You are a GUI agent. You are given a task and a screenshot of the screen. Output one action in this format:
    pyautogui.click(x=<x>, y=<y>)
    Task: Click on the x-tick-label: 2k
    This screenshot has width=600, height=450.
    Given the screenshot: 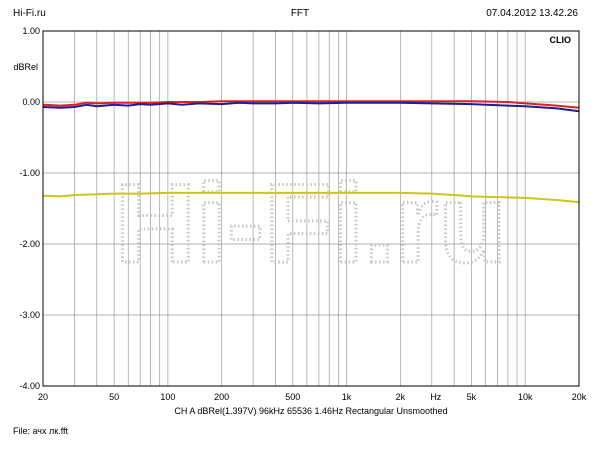 What is the action you would take?
    pyautogui.click(x=401, y=397)
    